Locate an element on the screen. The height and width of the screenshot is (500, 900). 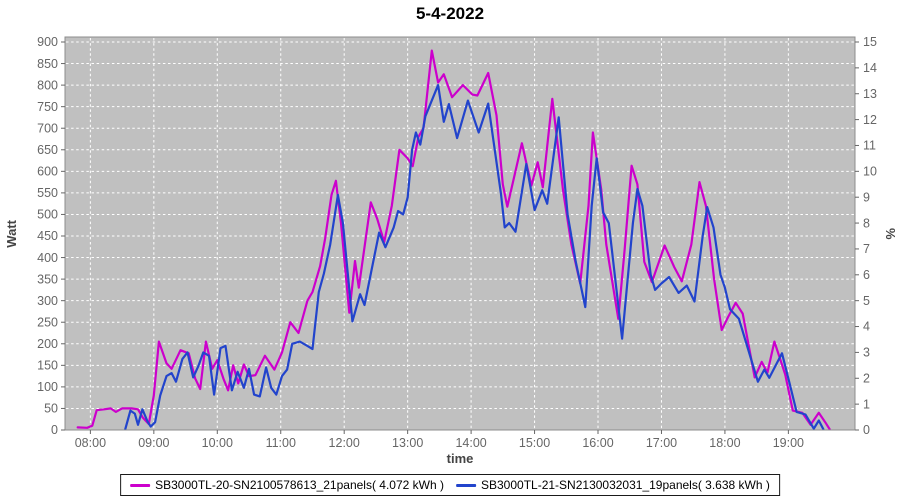
legend-swatch-blue is located at coordinates (466, 485).